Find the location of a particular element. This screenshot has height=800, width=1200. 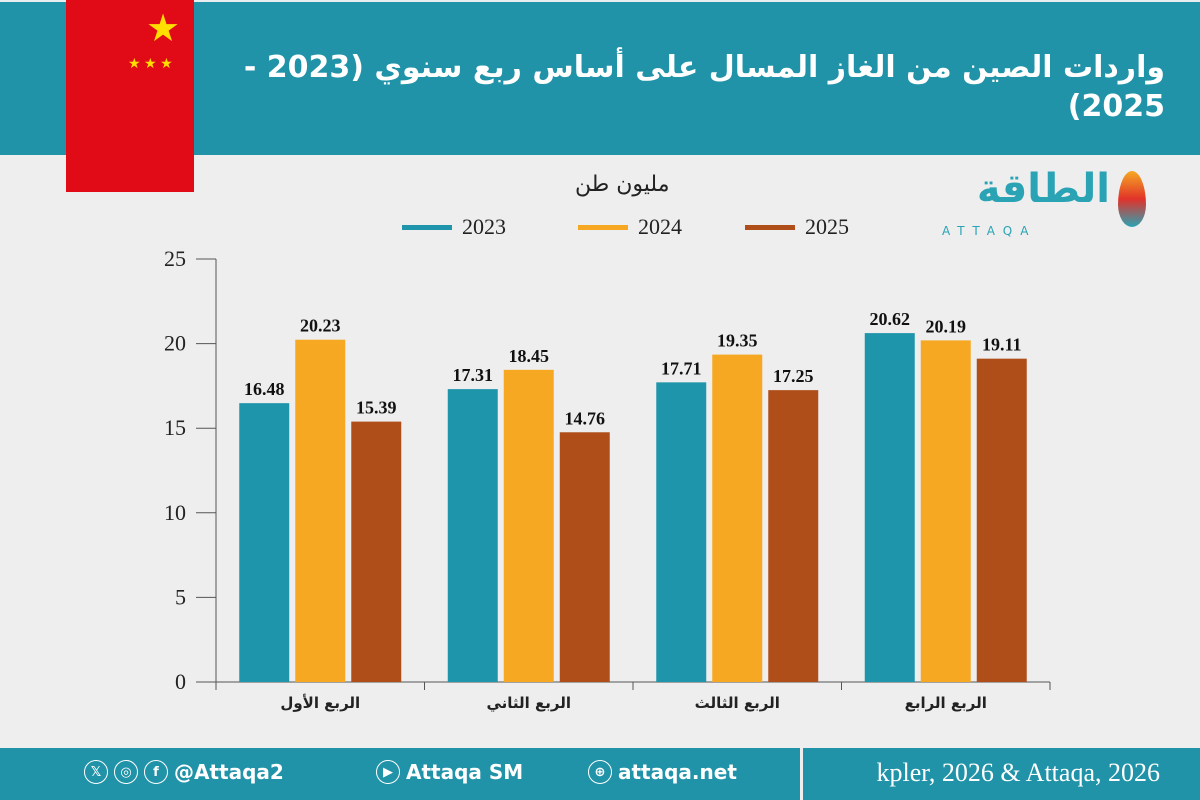

website-text: attaqa.net is located at coordinates (677, 772).